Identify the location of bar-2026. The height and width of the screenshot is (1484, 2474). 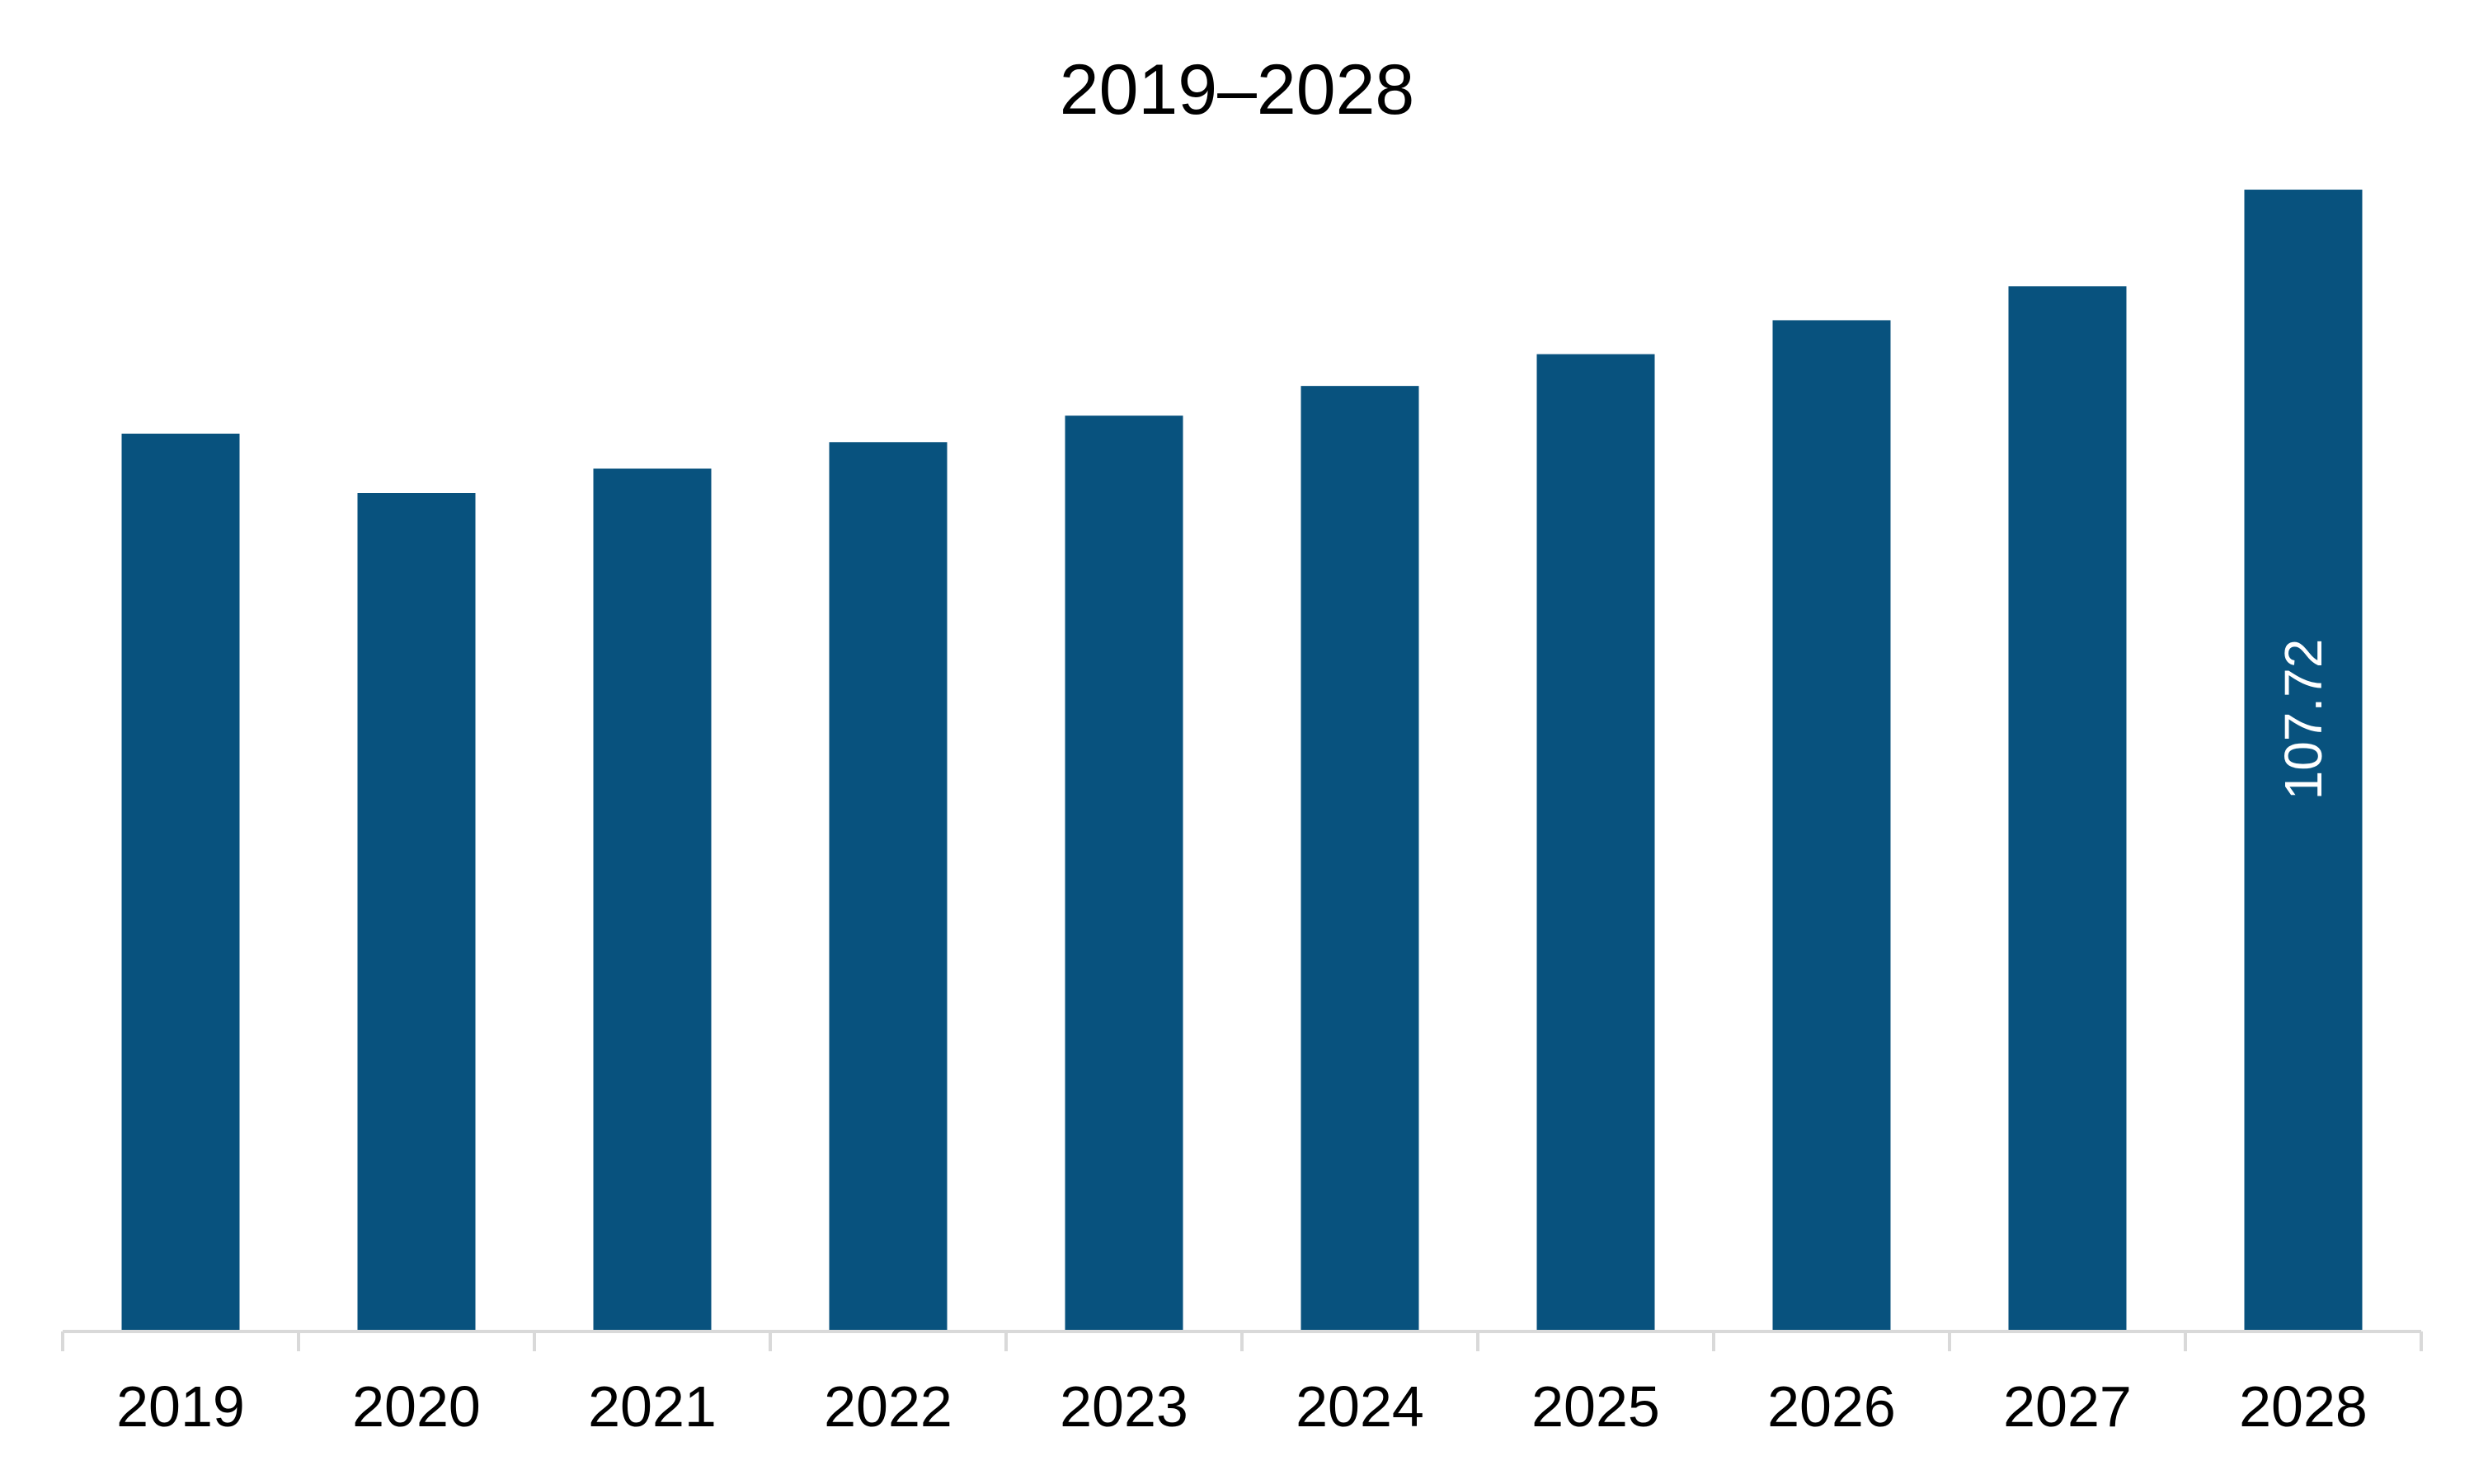
(1831, 825).